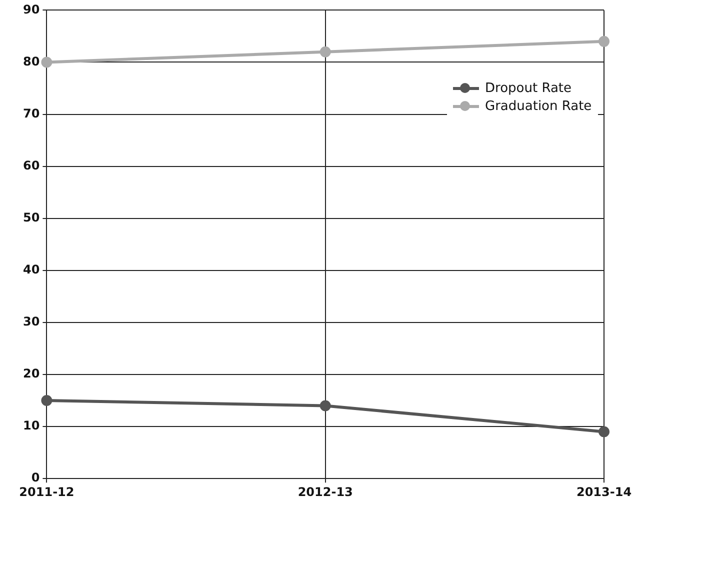 Image resolution: width=704 pixels, height=563 pixels. I want to click on y-tick-label: 60, so click(31, 165).